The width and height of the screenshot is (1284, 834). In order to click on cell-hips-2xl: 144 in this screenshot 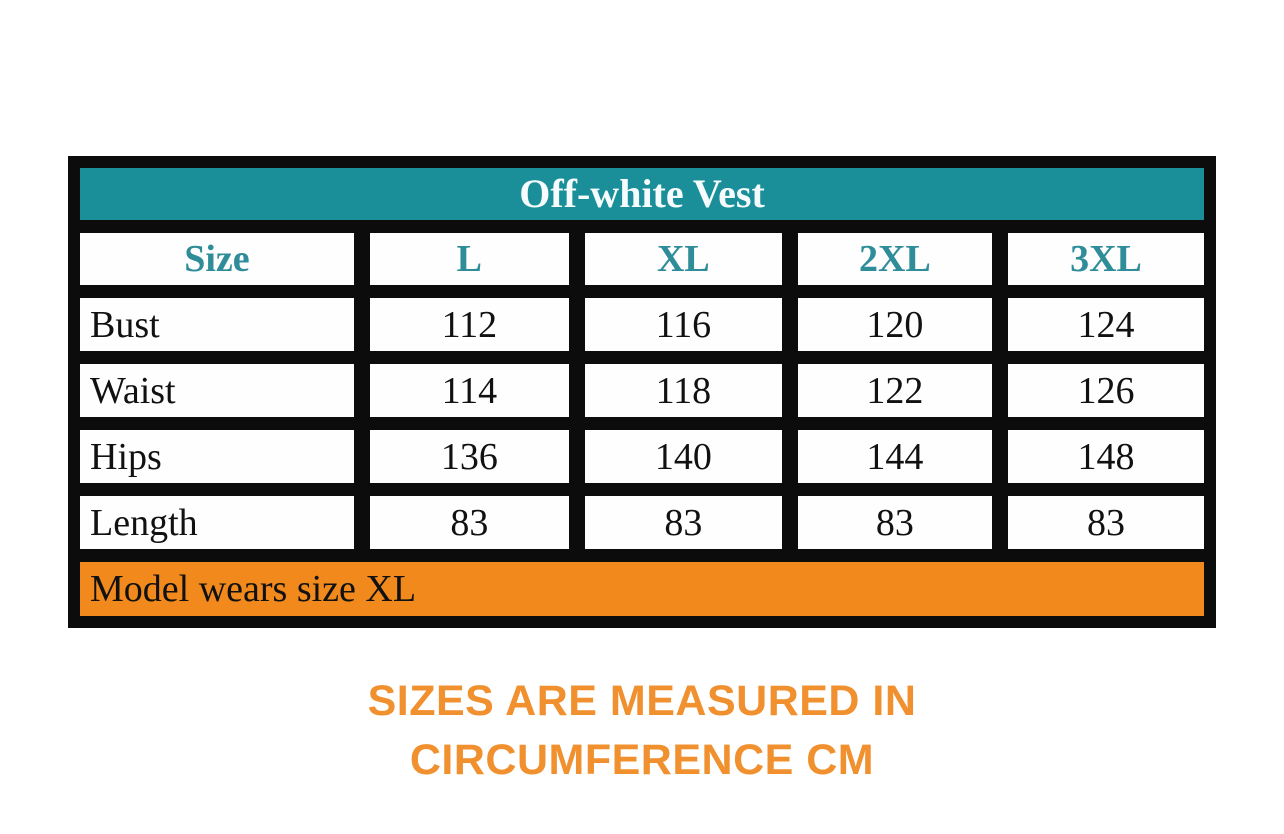, I will do `click(894, 456)`.